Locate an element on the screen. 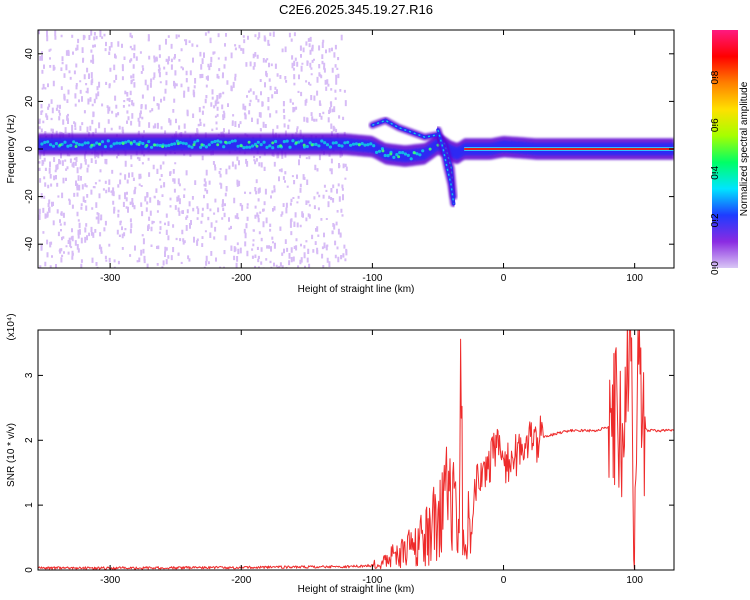 This screenshot has height=600, width=750. spectrogram-ridge-middle is located at coordinates (356, 150).